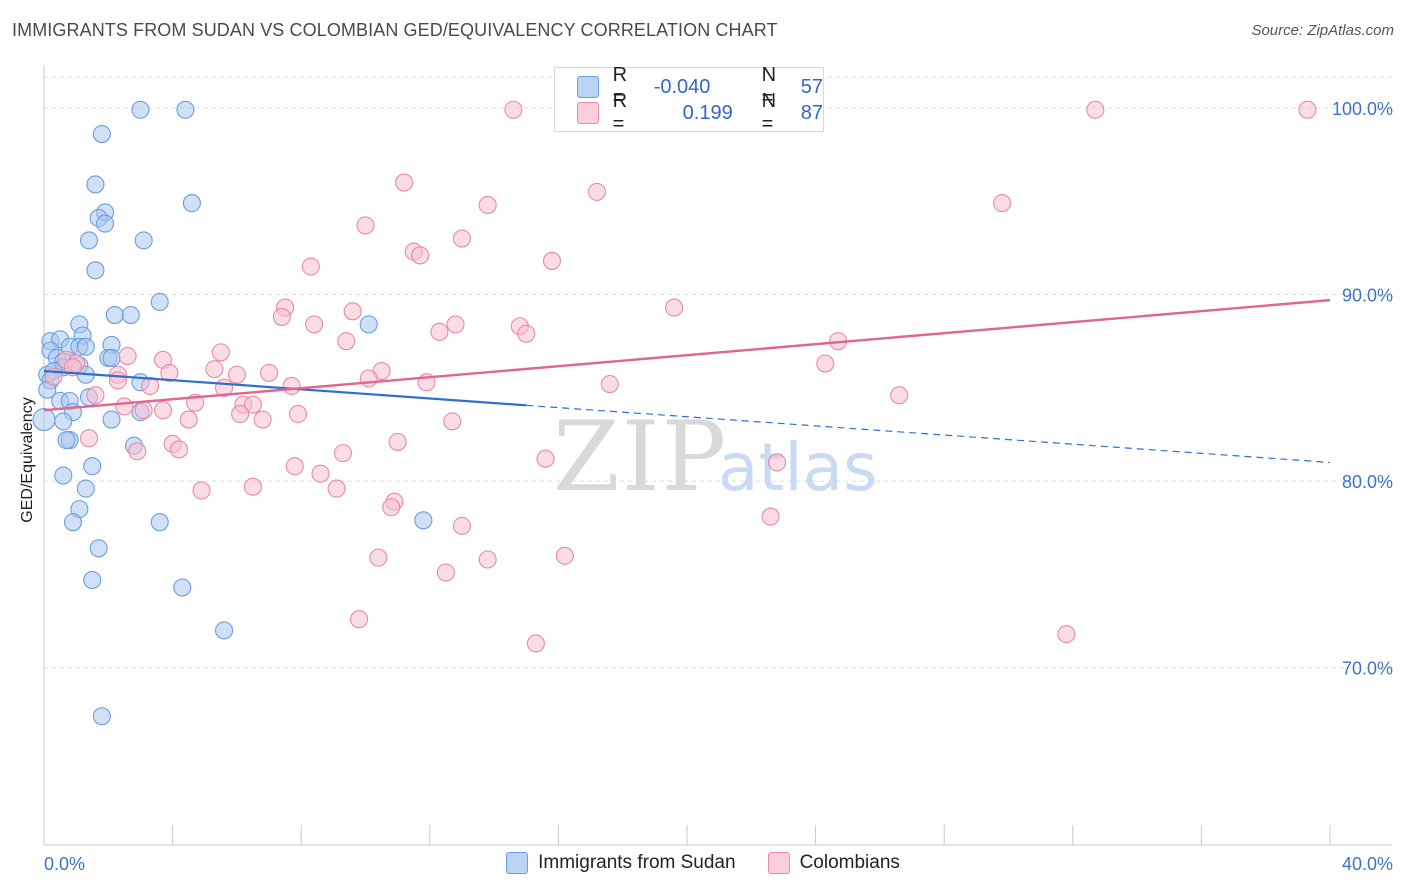  What do you see at coordinates (811, 86) in the screenshot?
I see `legend-n-value: 57` at bounding box center [811, 86].